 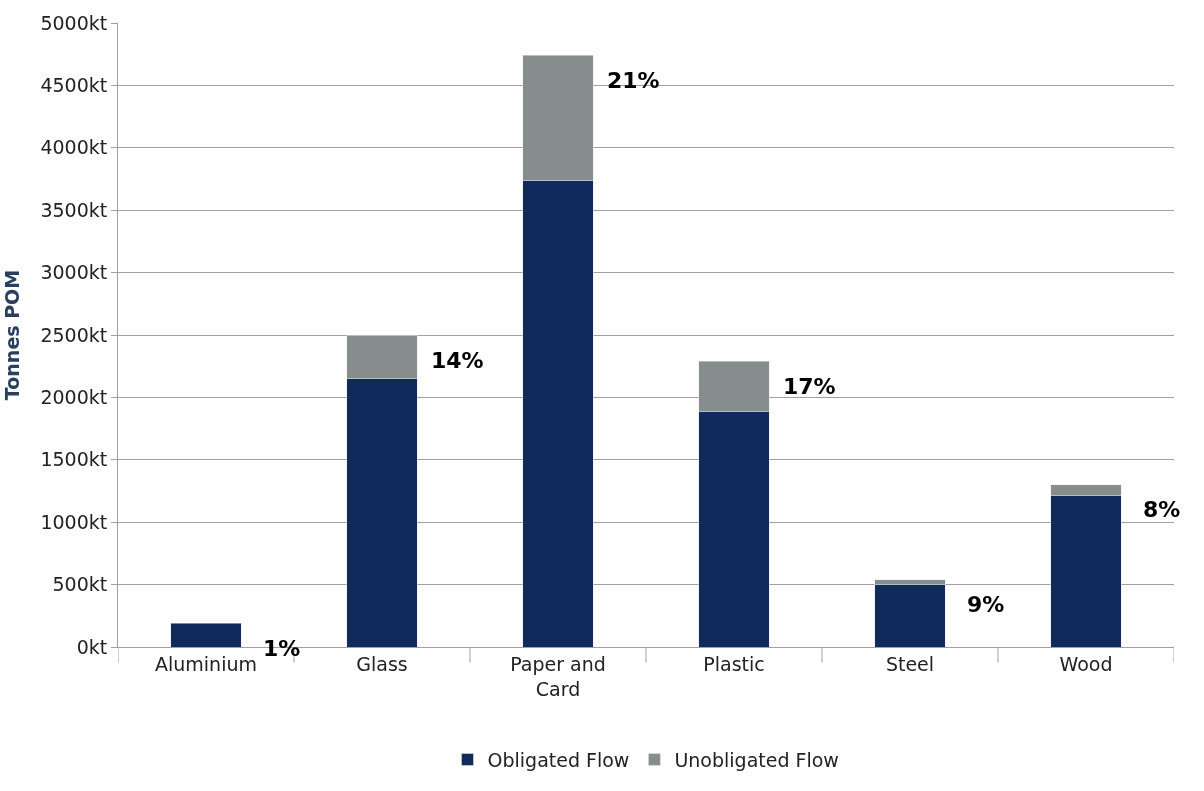 What do you see at coordinates (74, 209) in the screenshot?
I see `y-tick-label: 3500kt` at bounding box center [74, 209].